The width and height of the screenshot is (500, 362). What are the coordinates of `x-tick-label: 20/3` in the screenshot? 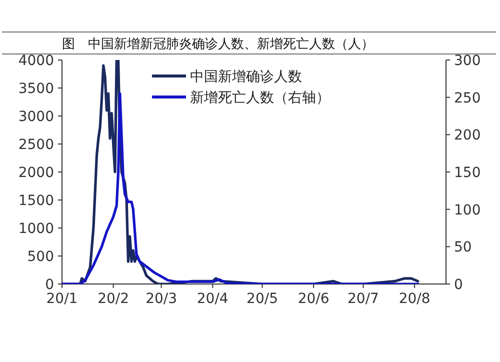 It's located at (162, 299).